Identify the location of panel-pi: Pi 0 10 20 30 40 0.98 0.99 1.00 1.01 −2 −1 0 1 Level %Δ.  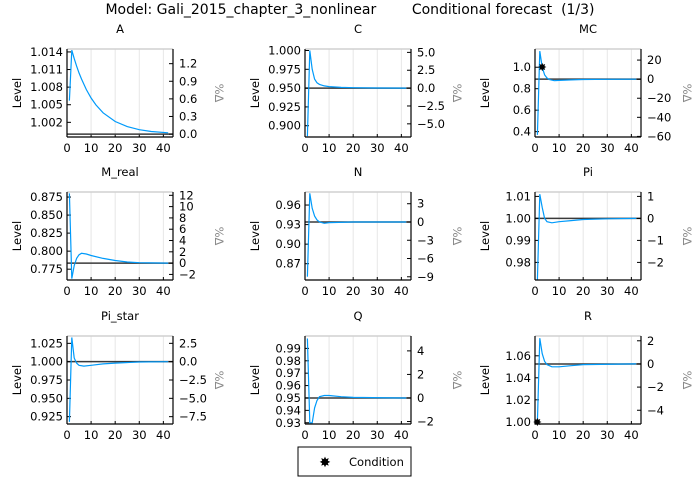
(586, 231).